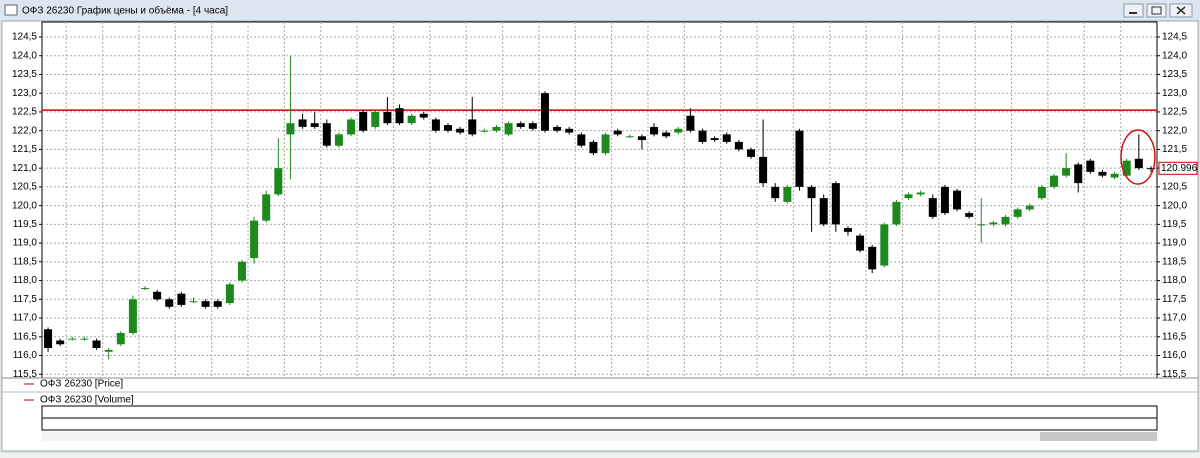 The width and height of the screenshot is (1200, 458). I want to click on y-tick-label: 120,5, so click(24, 187).